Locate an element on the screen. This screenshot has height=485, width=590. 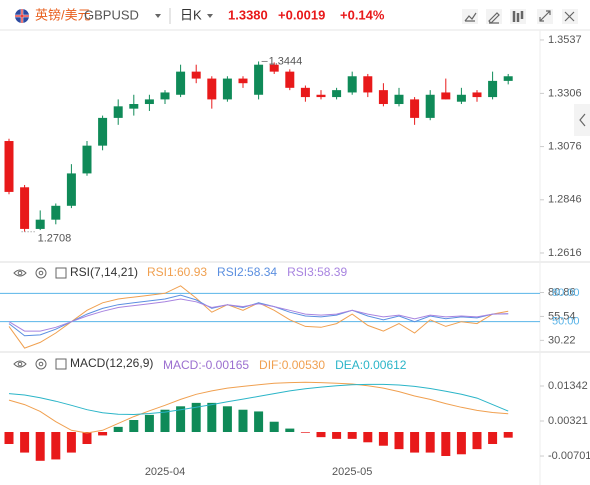
legend-entry: RSI1:60.93 is located at coordinates (177, 272).